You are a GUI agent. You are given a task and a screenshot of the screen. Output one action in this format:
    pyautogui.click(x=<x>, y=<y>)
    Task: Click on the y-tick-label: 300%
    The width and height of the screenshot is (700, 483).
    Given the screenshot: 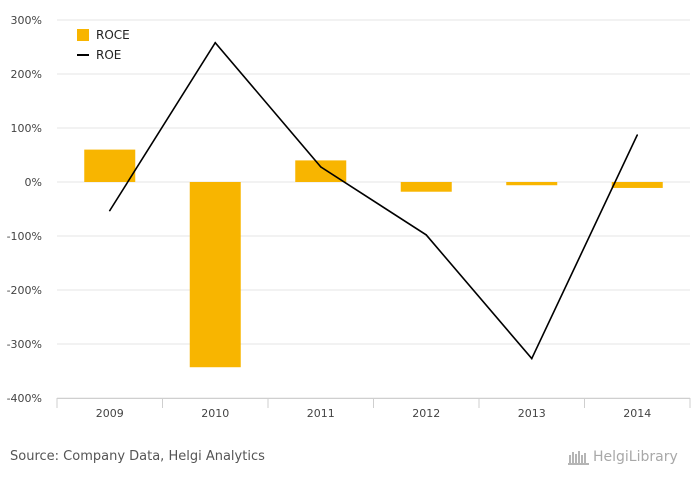 What is the action you would take?
    pyautogui.click(x=26, y=20)
    